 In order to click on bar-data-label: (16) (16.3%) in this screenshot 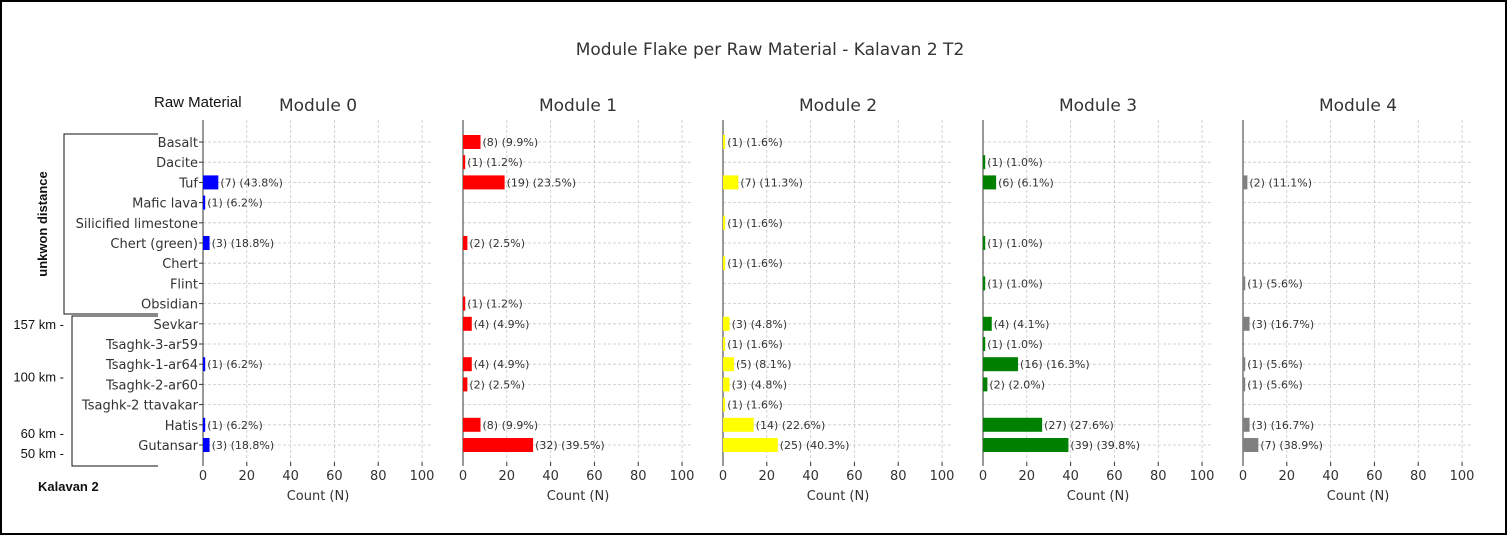, I will do `click(1055, 364)`.